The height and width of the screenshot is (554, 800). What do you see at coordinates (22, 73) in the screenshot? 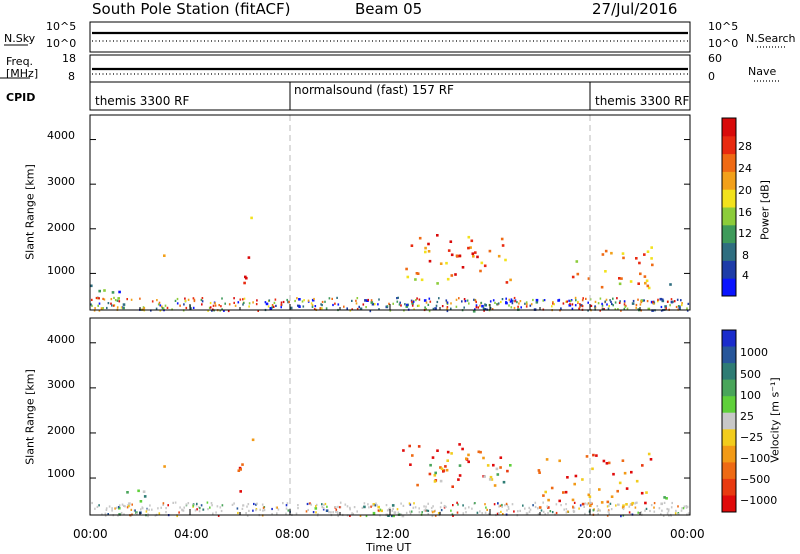
I see `freq-unit-label: [MHz]` at bounding box center [22, 73].